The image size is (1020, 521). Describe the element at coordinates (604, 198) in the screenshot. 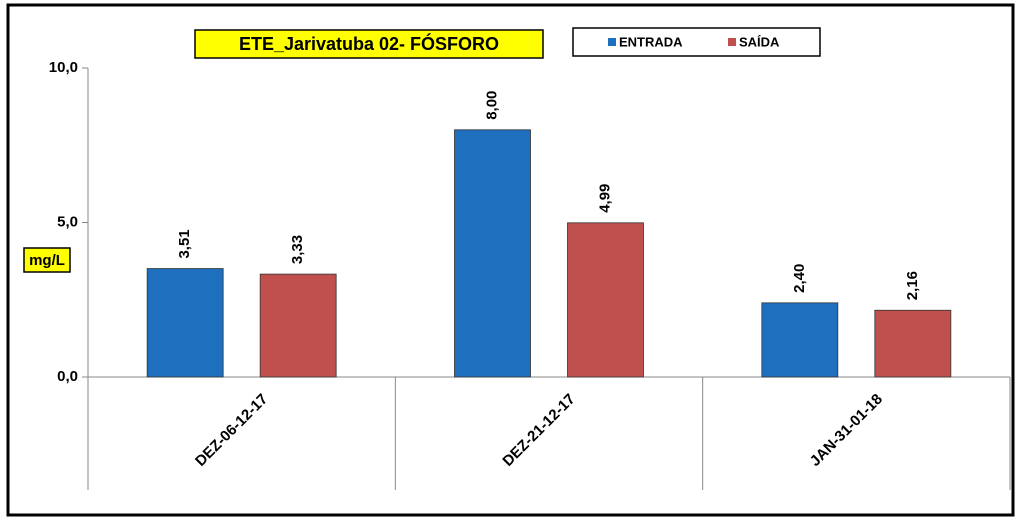

I see `value-label: 4,99` at that location.